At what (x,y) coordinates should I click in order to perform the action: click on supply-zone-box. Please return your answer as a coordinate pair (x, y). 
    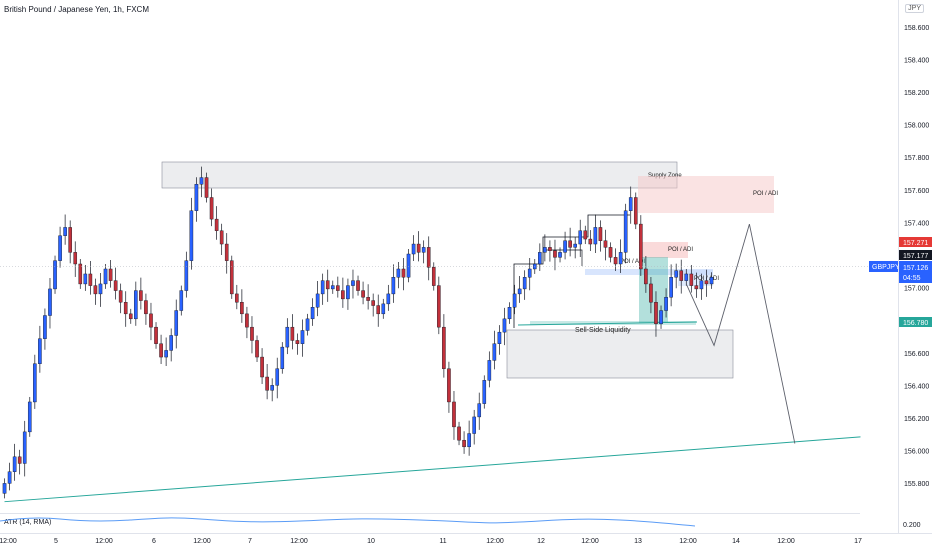
    Looking at the image, I should click on (419, 175).